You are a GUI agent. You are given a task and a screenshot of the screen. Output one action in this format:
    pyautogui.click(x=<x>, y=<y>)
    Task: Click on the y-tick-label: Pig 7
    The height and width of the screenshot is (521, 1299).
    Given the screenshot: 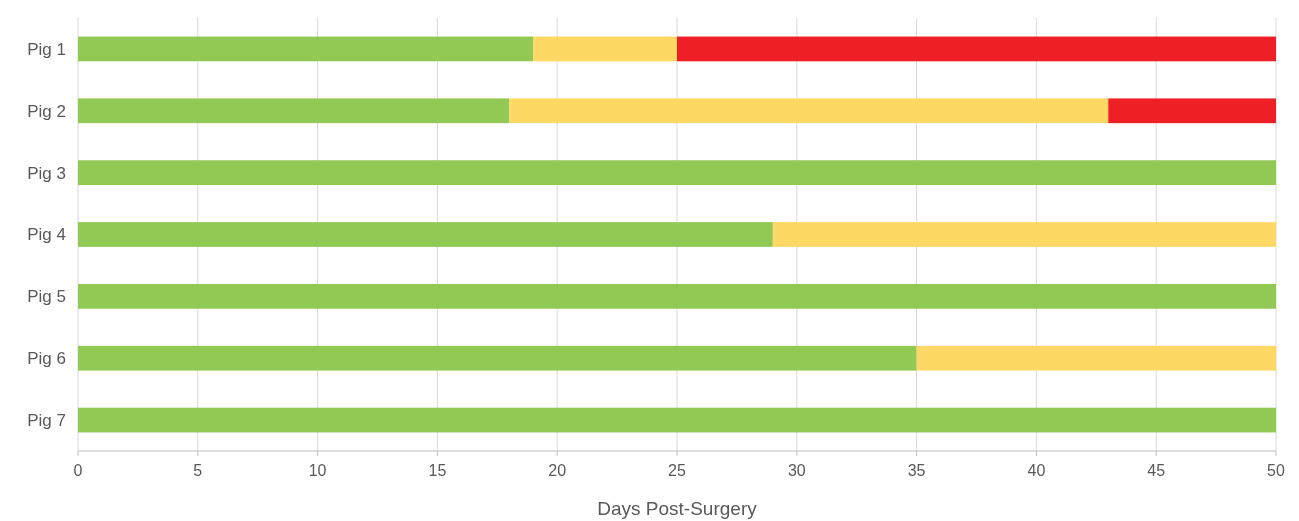 What is the action you would take?
    pyautogui.click(x=46, y=421)
    